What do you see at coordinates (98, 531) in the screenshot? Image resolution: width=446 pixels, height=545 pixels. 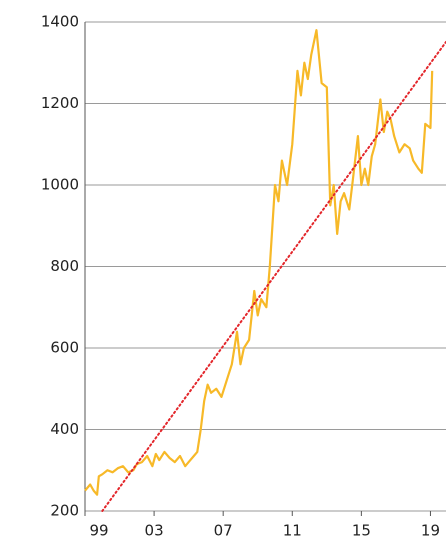 I see `x-tick-label: 99` at bounding box center [98, 531].